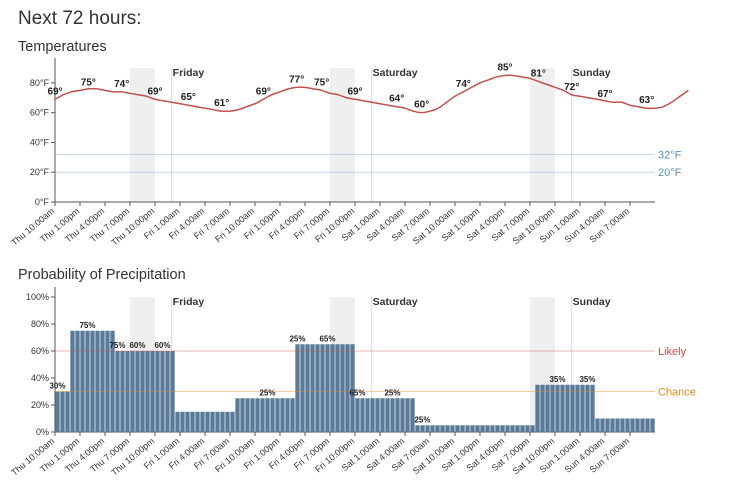 The width and height of the screenshot is (732, 496). What do you see at coordinates (40, 172) in the screenshot?
I see `temp-y-tick-label: 20°F` at bounding box center [40, 172].